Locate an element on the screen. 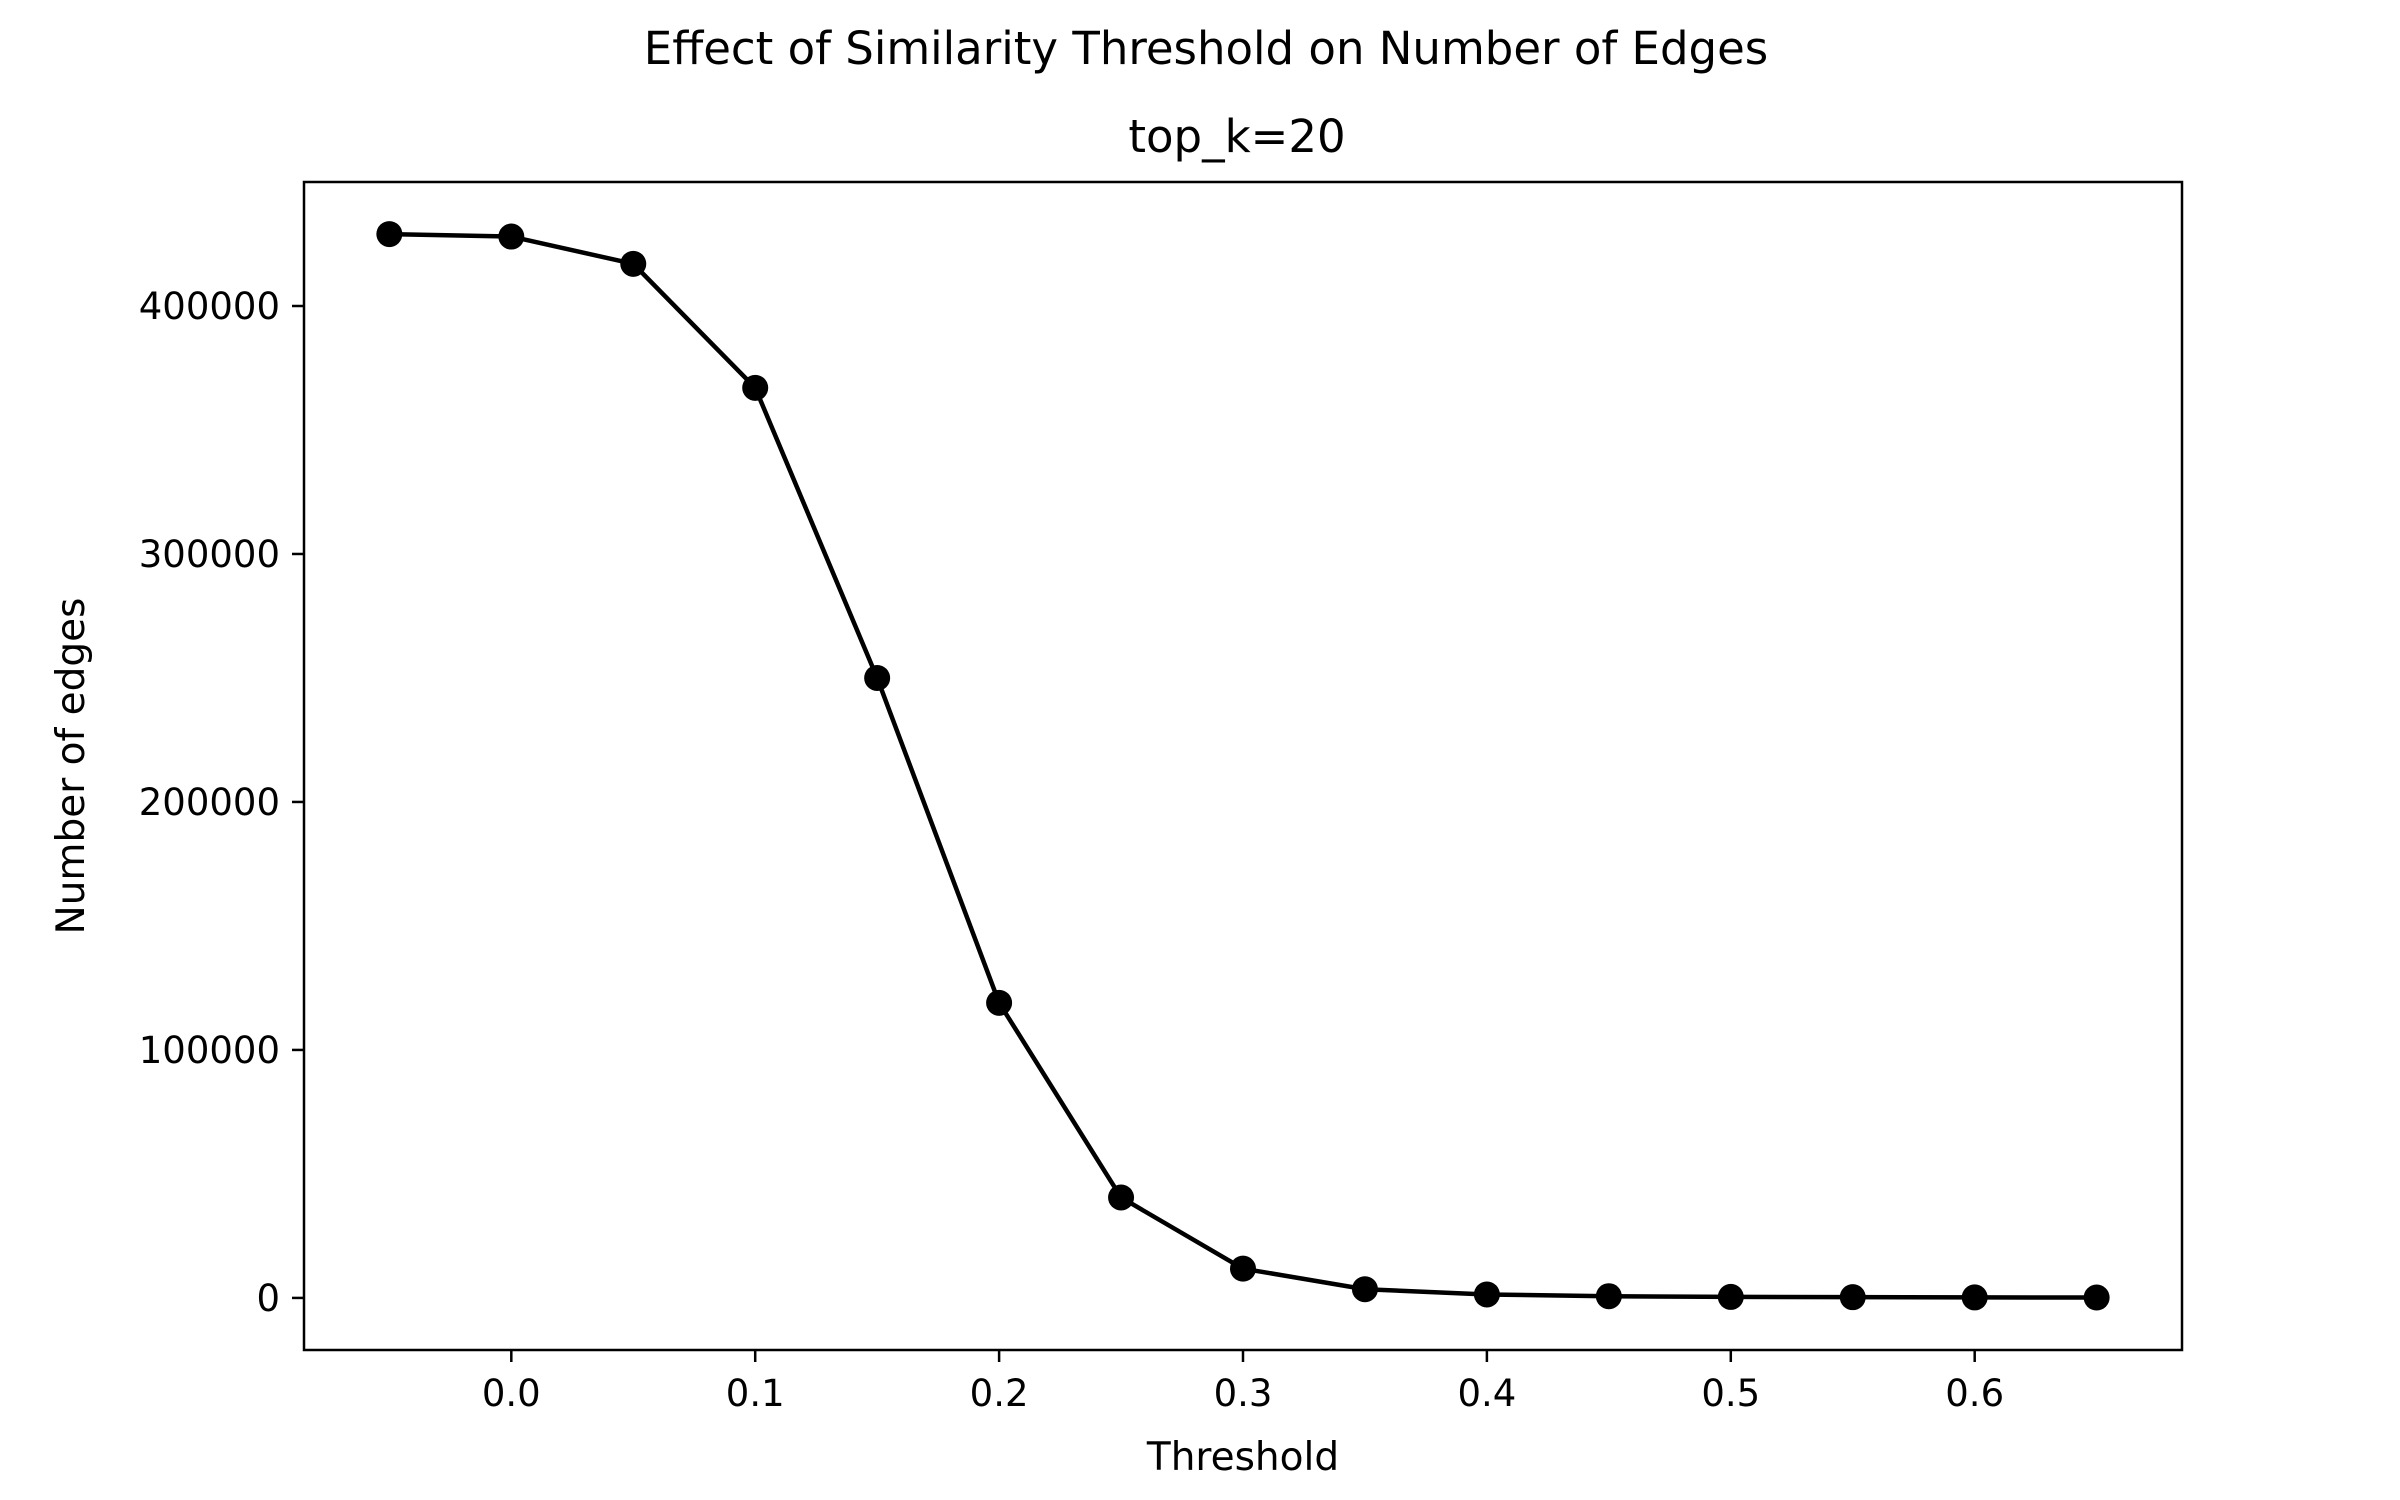  x-tick-label: 0.2 is located at coordinates (999, 1393).